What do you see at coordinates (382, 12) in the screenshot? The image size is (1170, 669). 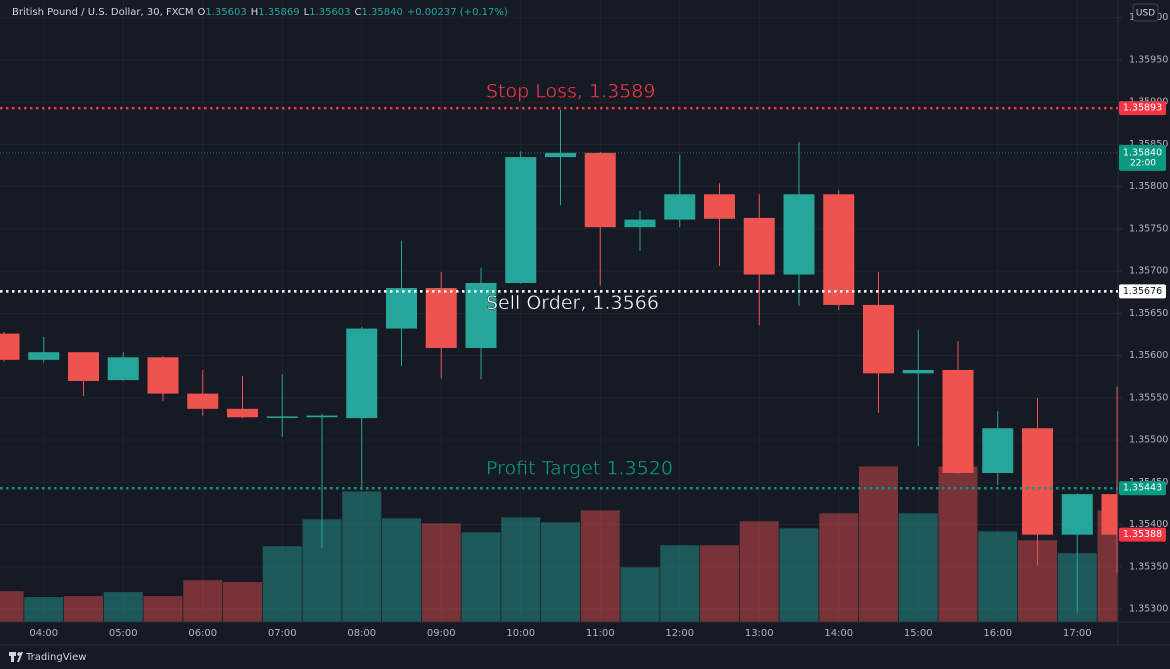 I see `header-text: 1.35840` at bounding box center [382, 12].